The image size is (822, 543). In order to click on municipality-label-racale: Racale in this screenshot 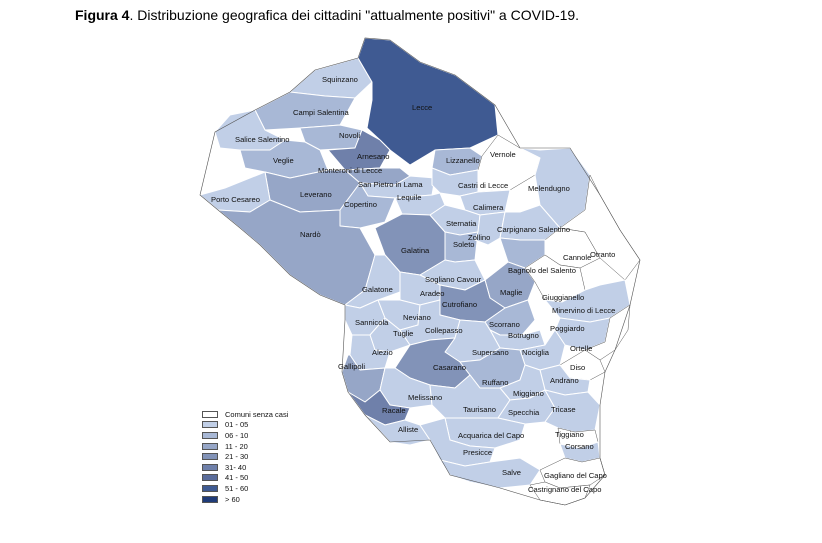, I will do `click(394, 410)`.